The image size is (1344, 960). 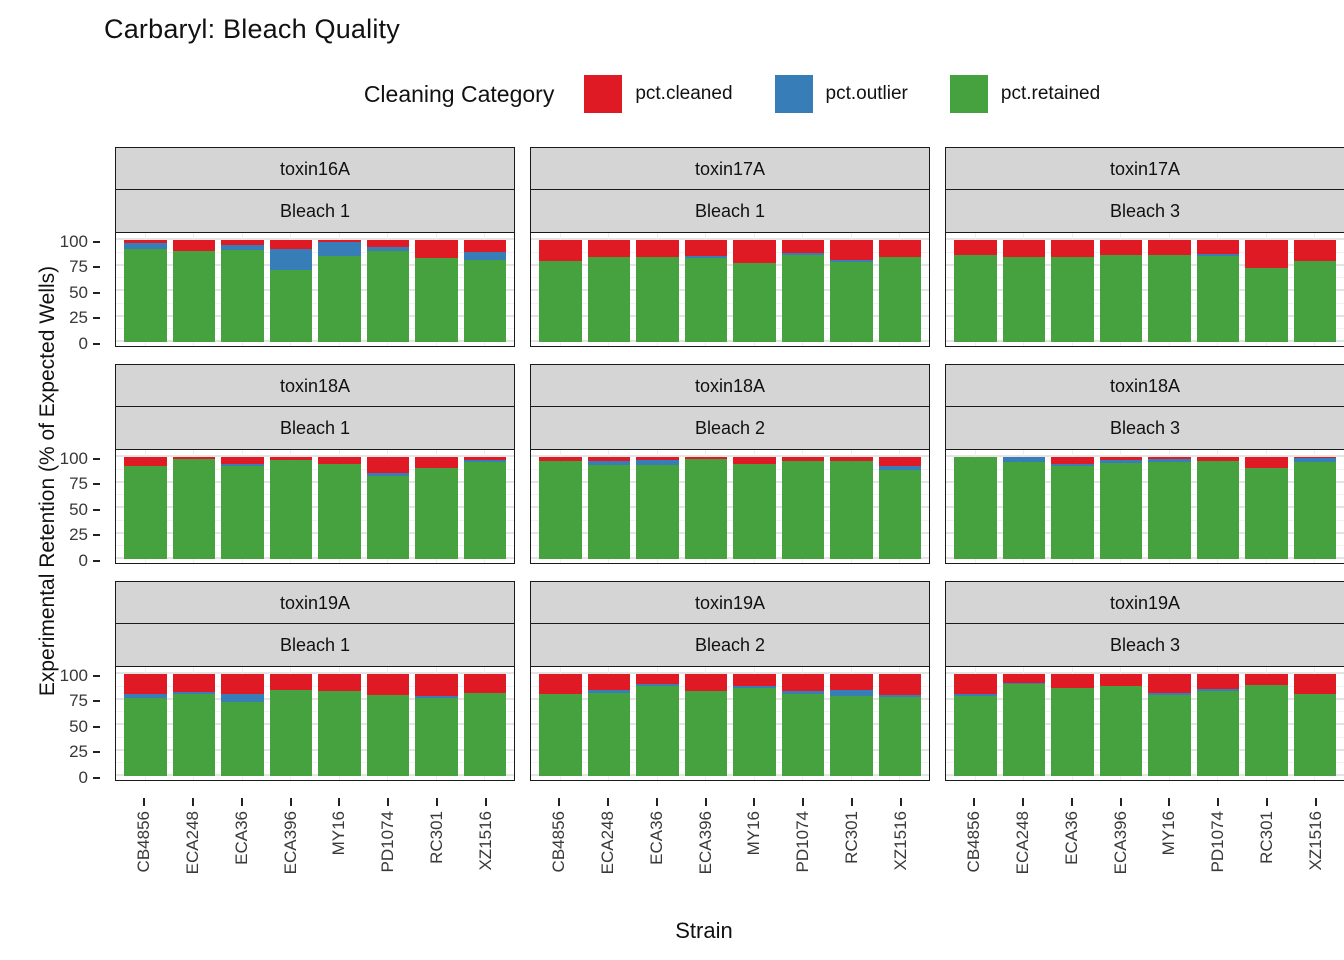 What do you see at coordinates (290, 843) in the screenshot?
I see `x-tick-label: ECA396` at bounding box center [290, 843].